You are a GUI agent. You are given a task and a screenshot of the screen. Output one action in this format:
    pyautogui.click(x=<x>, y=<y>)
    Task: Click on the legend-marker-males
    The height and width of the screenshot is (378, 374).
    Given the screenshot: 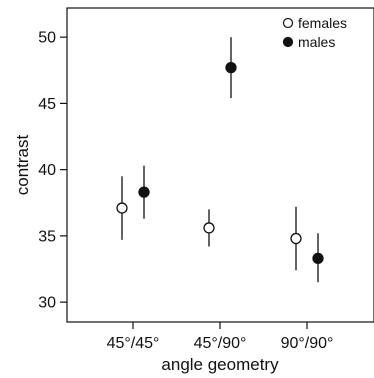 What is the action you would take?
    pyautogui.click(x=288, y=42)
    